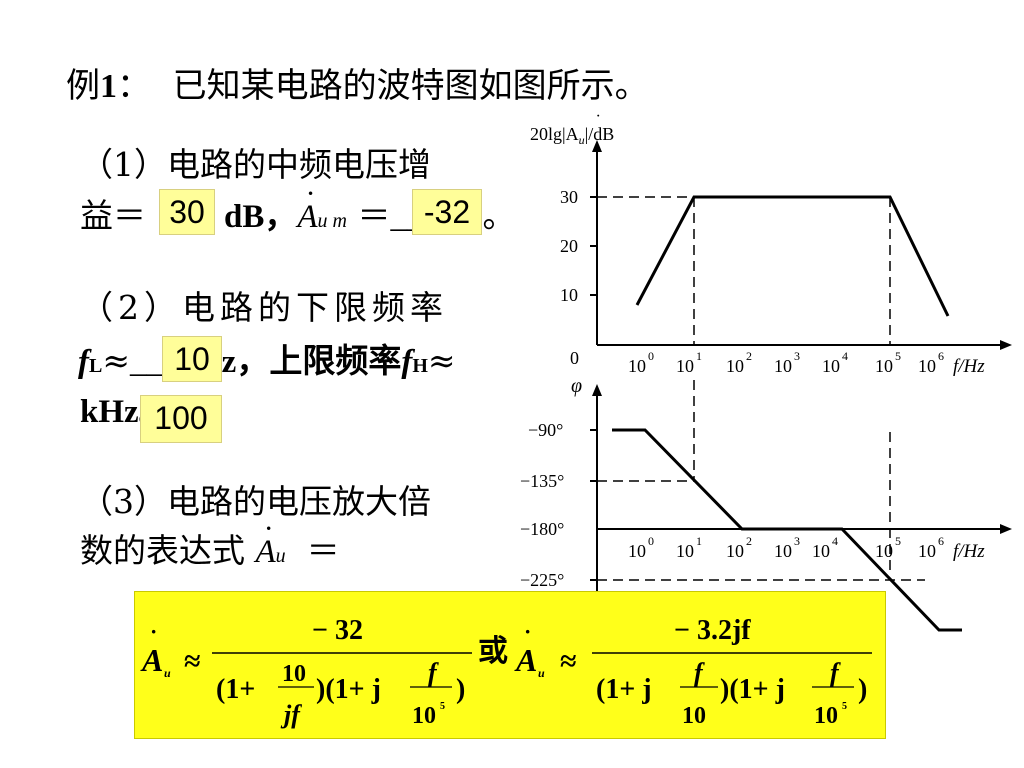 The height and width of the screenshot is (768, 1024). I want to click on phase-ytick-180: −180°, so click(542, 529).